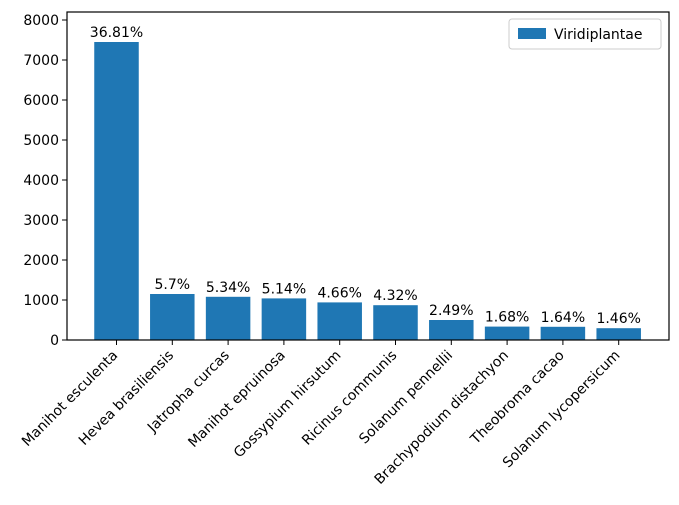 This screenshot has height=505, width=679. What do you see at coordinates (41, 221) in the screenshot?
I see `y-tick-label: 3000` at bounding box center [41, 221].